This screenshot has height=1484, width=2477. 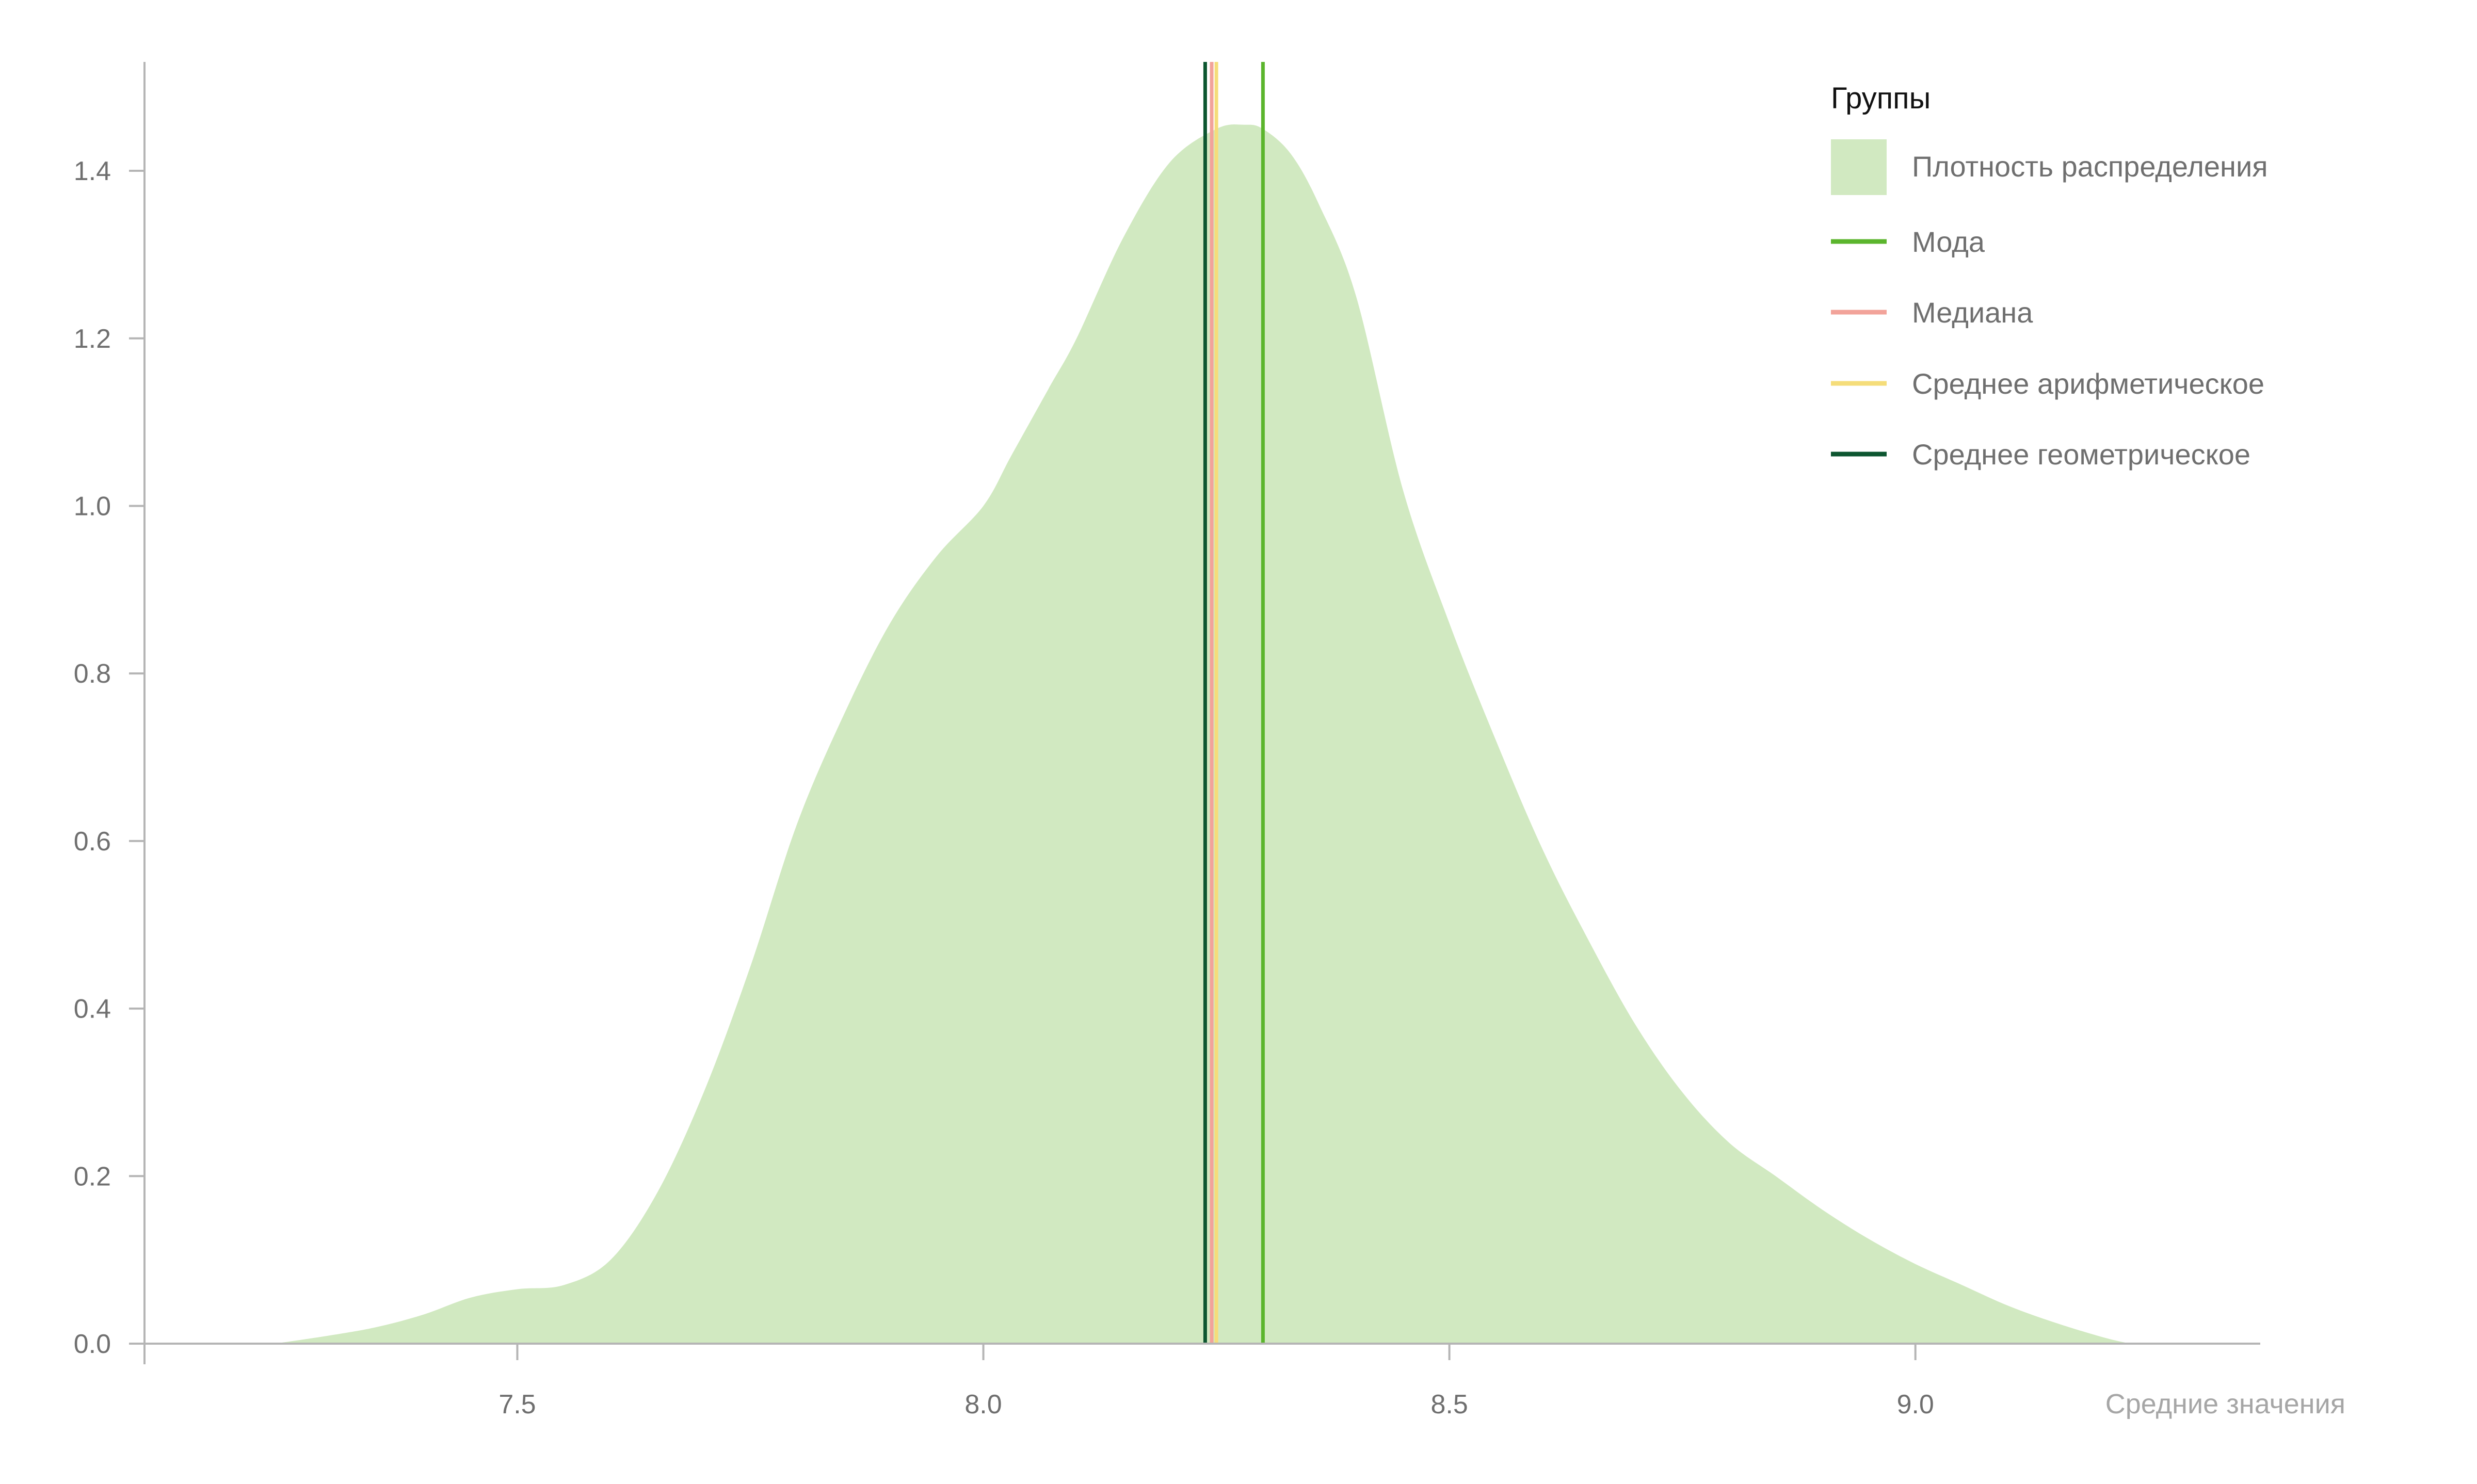 I want to click on y-tick-label: 0.6, so click(x=92, y=842).